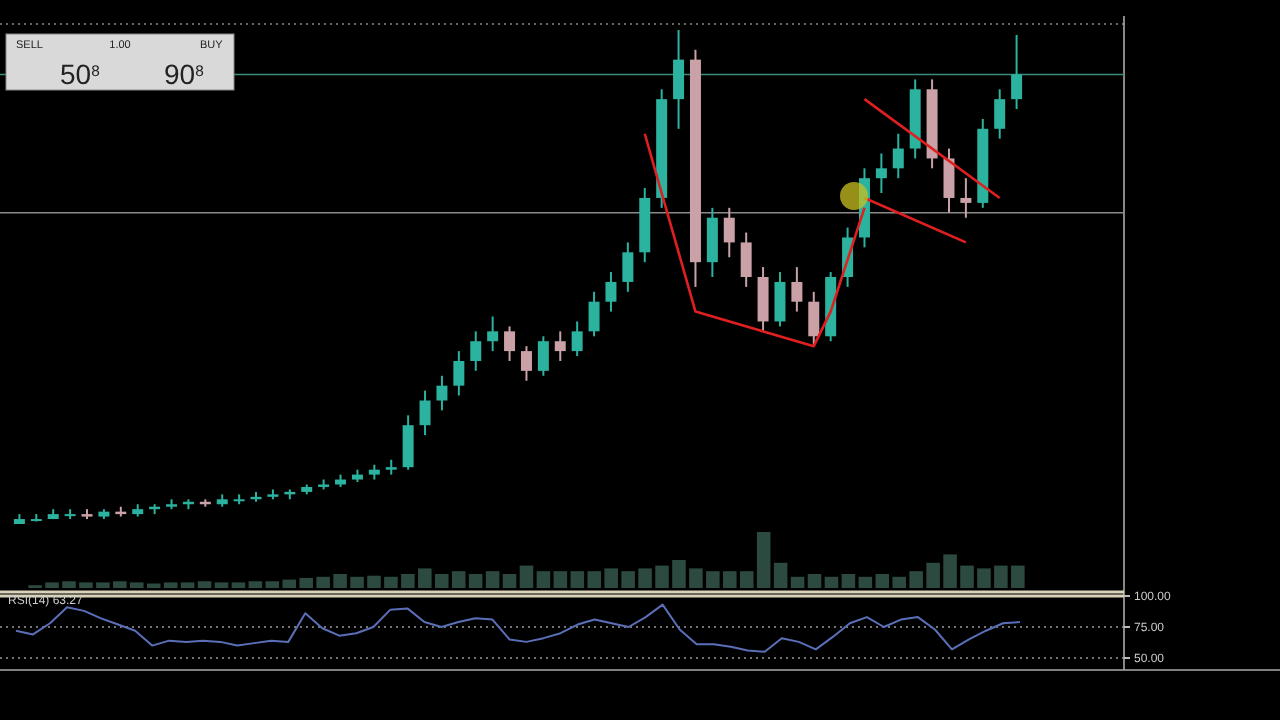 This screenshot has width=1280, height=720. Describe the element at coordinates (184, 74) in the screenshot. I see `annotation: 90$^{8}$` at that location.